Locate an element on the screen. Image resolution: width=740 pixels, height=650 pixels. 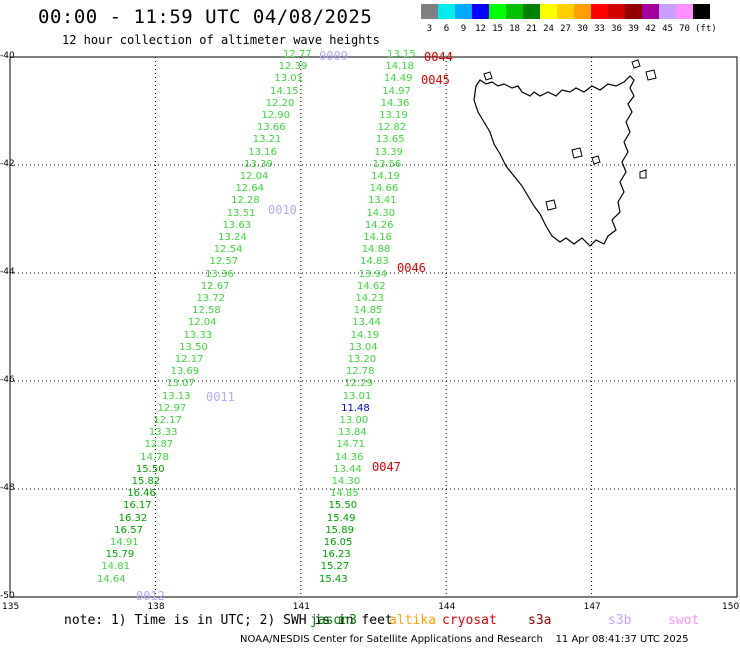
mission-legend-item: swot is located at coordinates (684, 620).